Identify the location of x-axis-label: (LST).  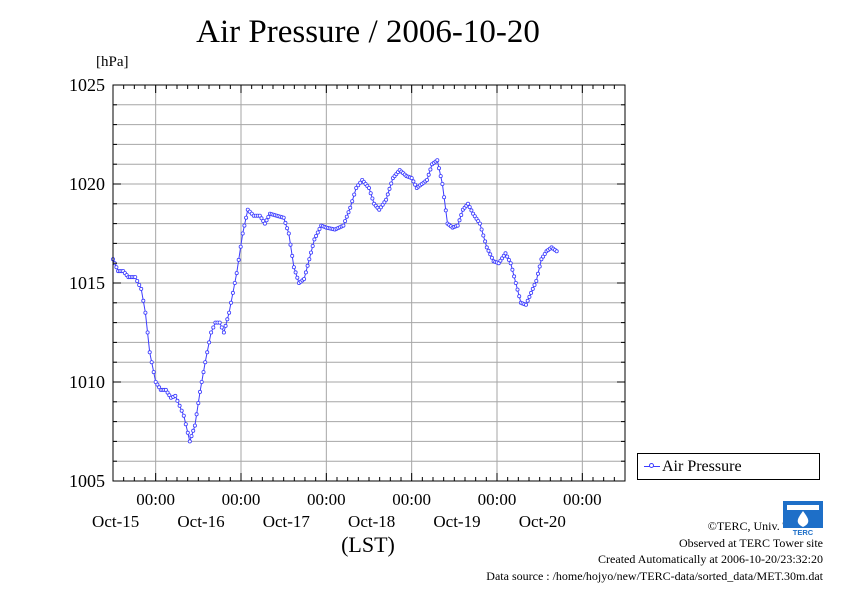
(368, 544).